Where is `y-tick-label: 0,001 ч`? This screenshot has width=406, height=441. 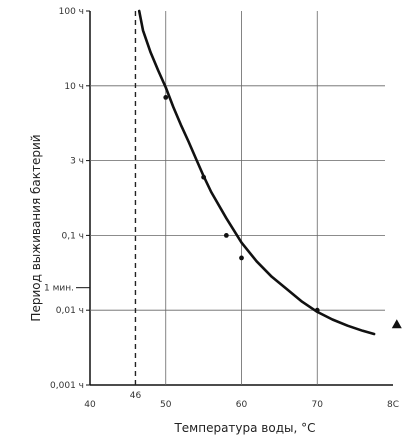
y-tick-label: 0,001 ч is located at coordinates (67, 386).